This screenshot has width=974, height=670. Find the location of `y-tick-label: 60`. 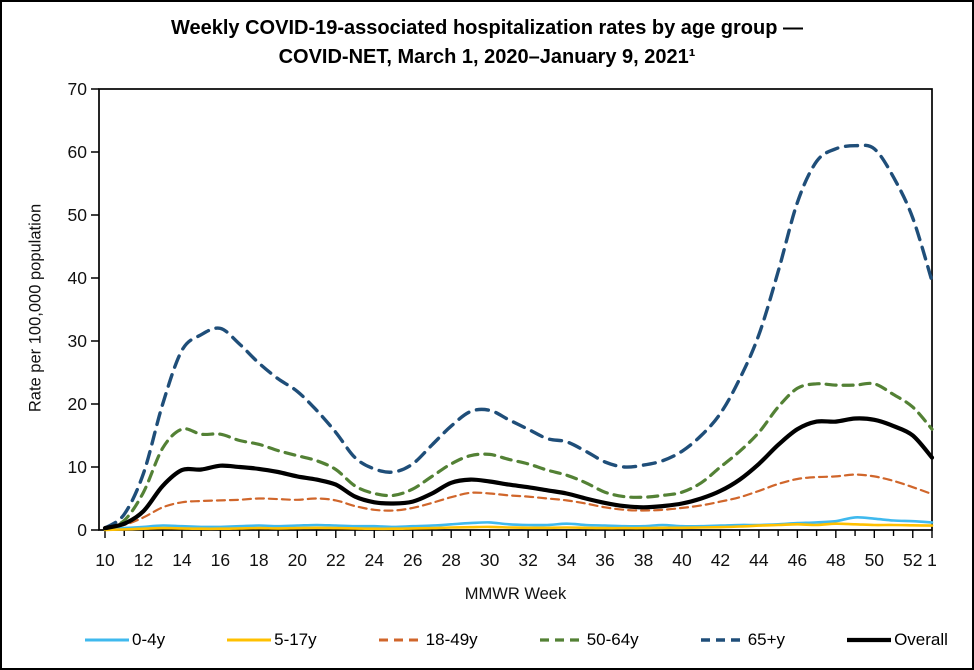

y-tick-label: 60 is located at coordinates (78, 152).